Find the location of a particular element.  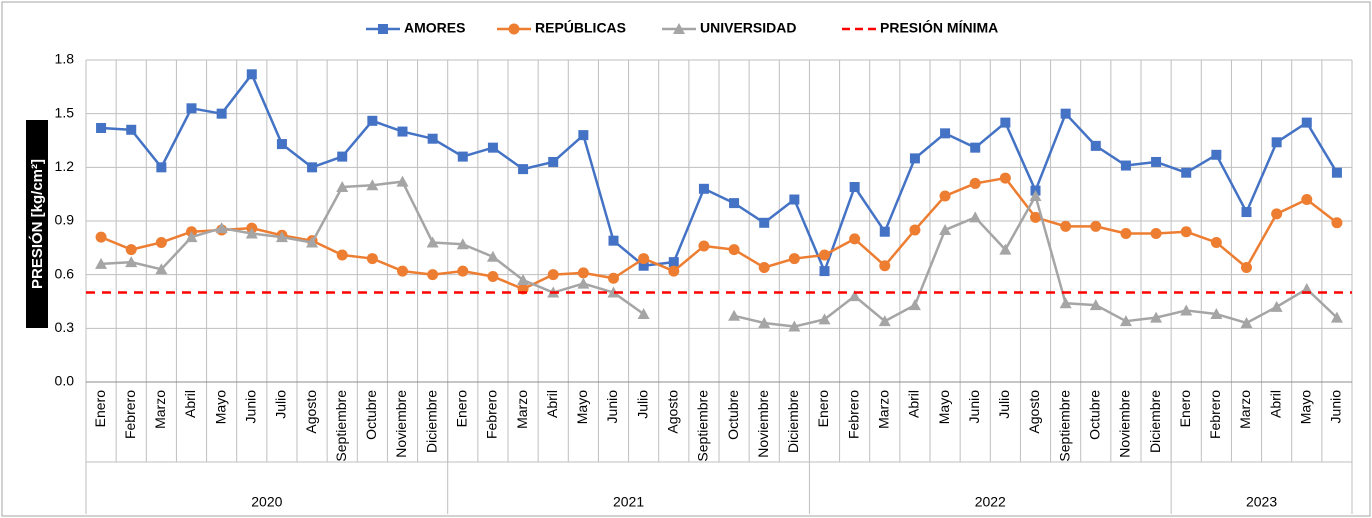

y-tick-label: 1.5 is located at coordinates (65, 112).